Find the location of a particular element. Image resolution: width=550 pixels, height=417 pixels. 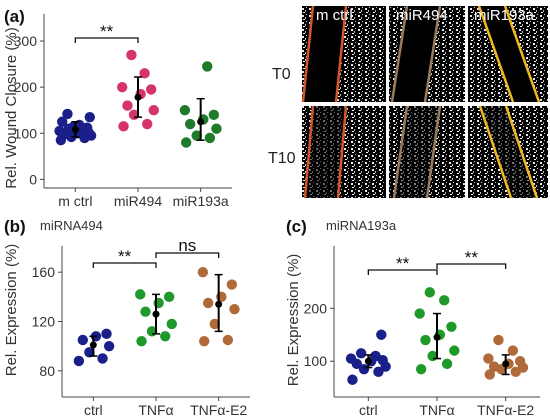

significance-label-b: ** is located at coordinates (125, 256).